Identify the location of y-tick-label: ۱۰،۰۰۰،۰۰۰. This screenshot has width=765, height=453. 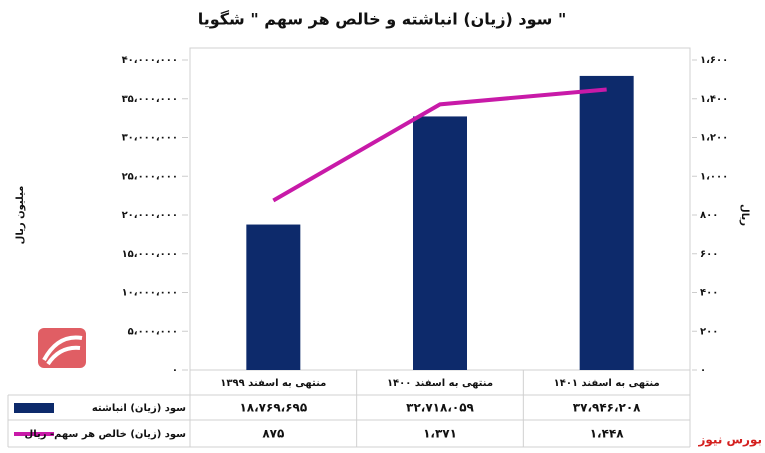
(150, 293).